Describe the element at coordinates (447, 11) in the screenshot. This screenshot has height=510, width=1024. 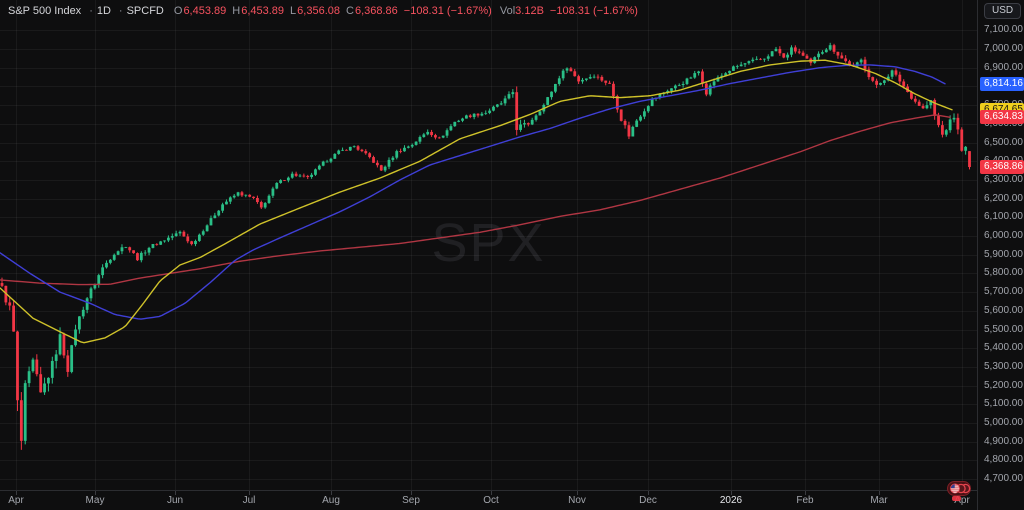
I see `change-value: −108.31 (−1.67%)` at that location.